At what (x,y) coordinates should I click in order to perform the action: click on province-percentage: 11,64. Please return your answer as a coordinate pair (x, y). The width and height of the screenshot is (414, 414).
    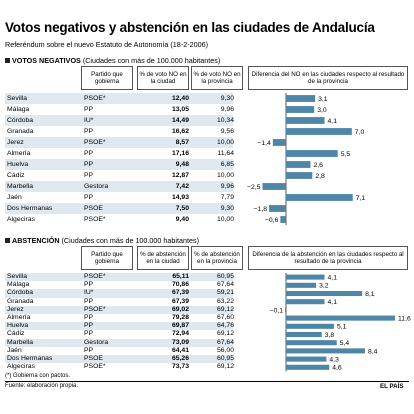
    Looking at the image, I should click on (225, 153).